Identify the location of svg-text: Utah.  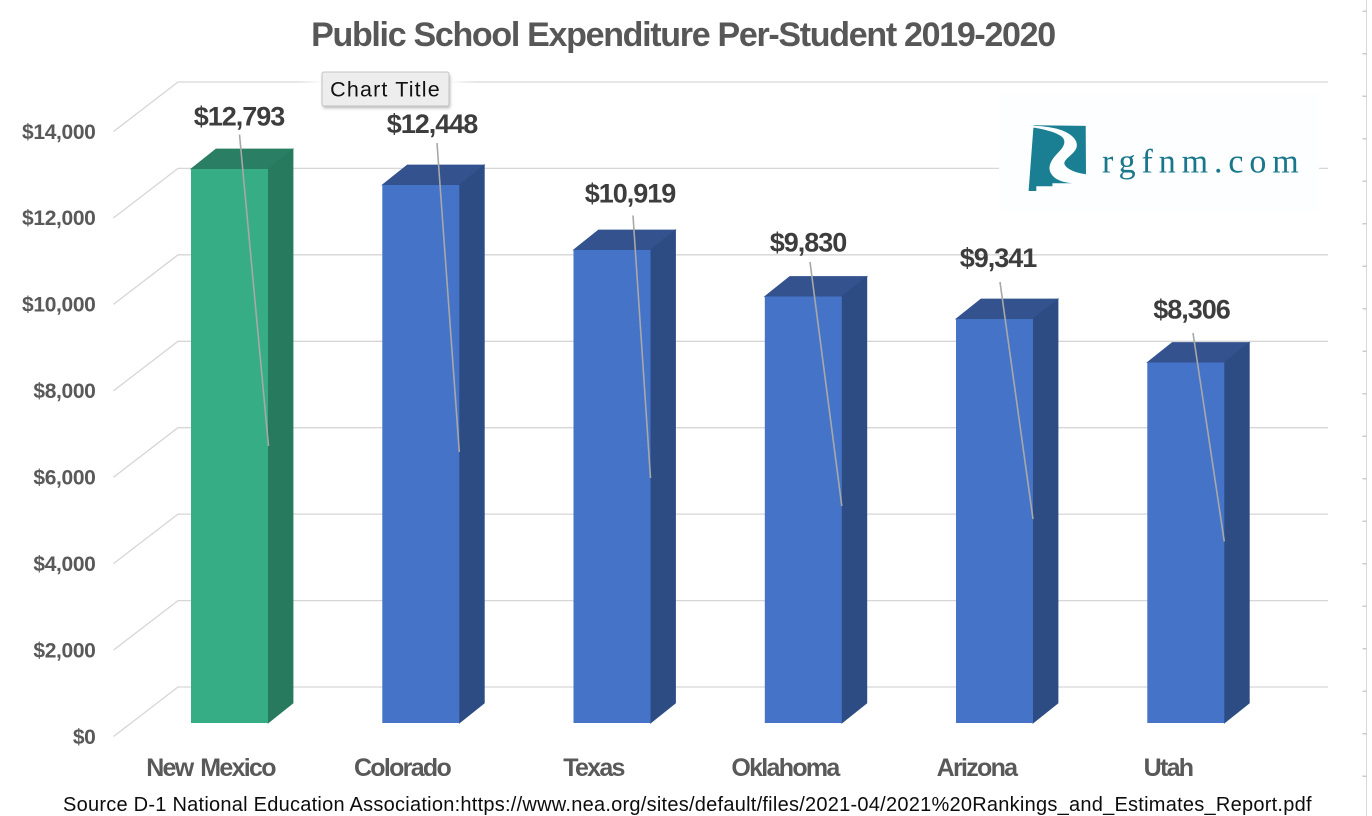
(1168, 768).